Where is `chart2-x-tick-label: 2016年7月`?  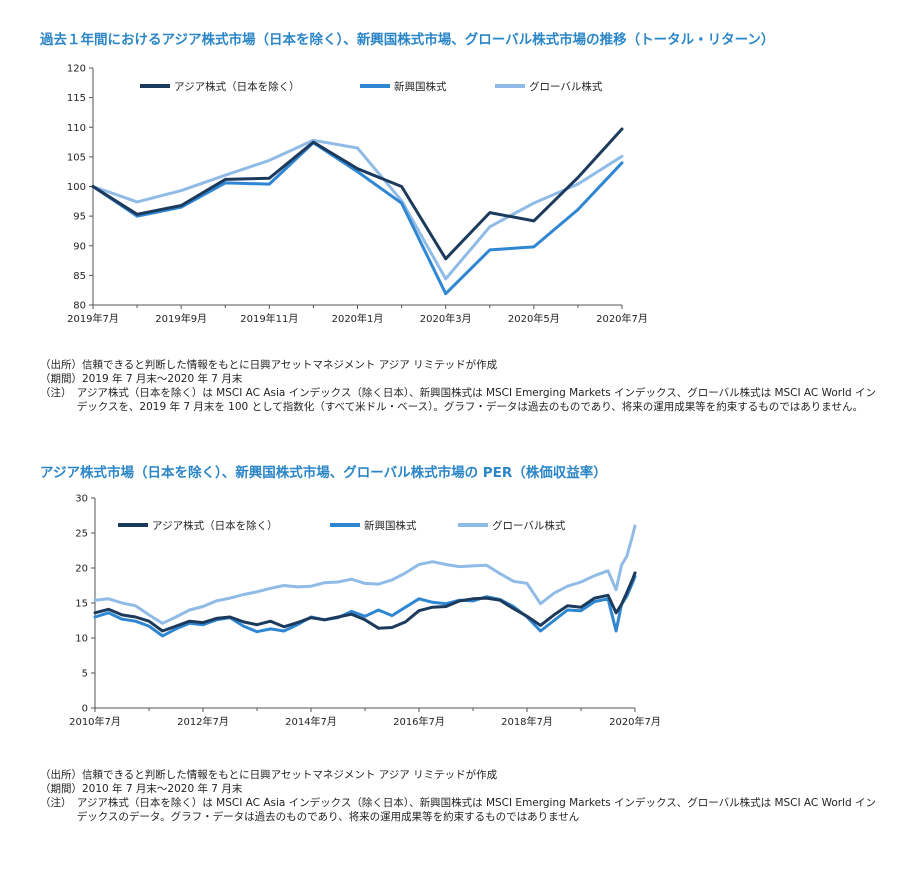 chart2-x-tick-label: 2016年7月 is located at coordinates (419, 721).